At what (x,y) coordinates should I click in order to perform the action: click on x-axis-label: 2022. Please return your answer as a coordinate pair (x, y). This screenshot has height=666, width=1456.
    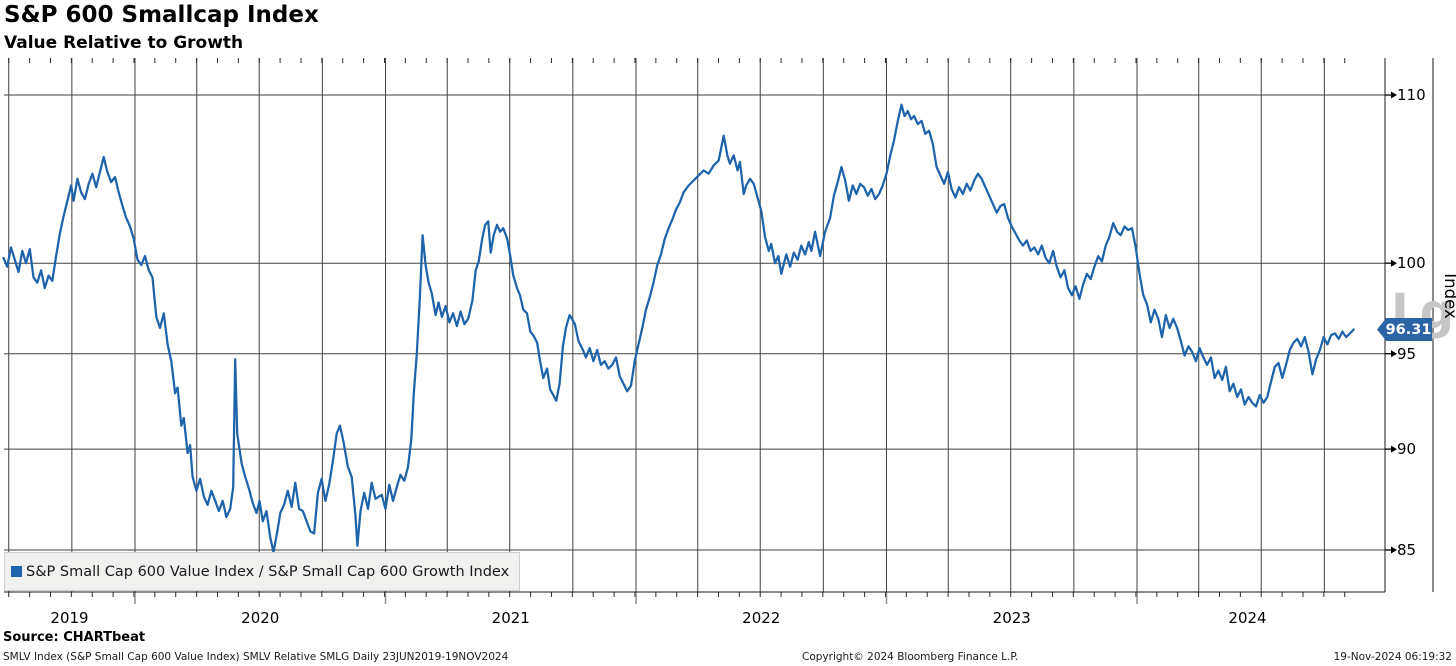
    Looking at the image, I should click on (761, 618).